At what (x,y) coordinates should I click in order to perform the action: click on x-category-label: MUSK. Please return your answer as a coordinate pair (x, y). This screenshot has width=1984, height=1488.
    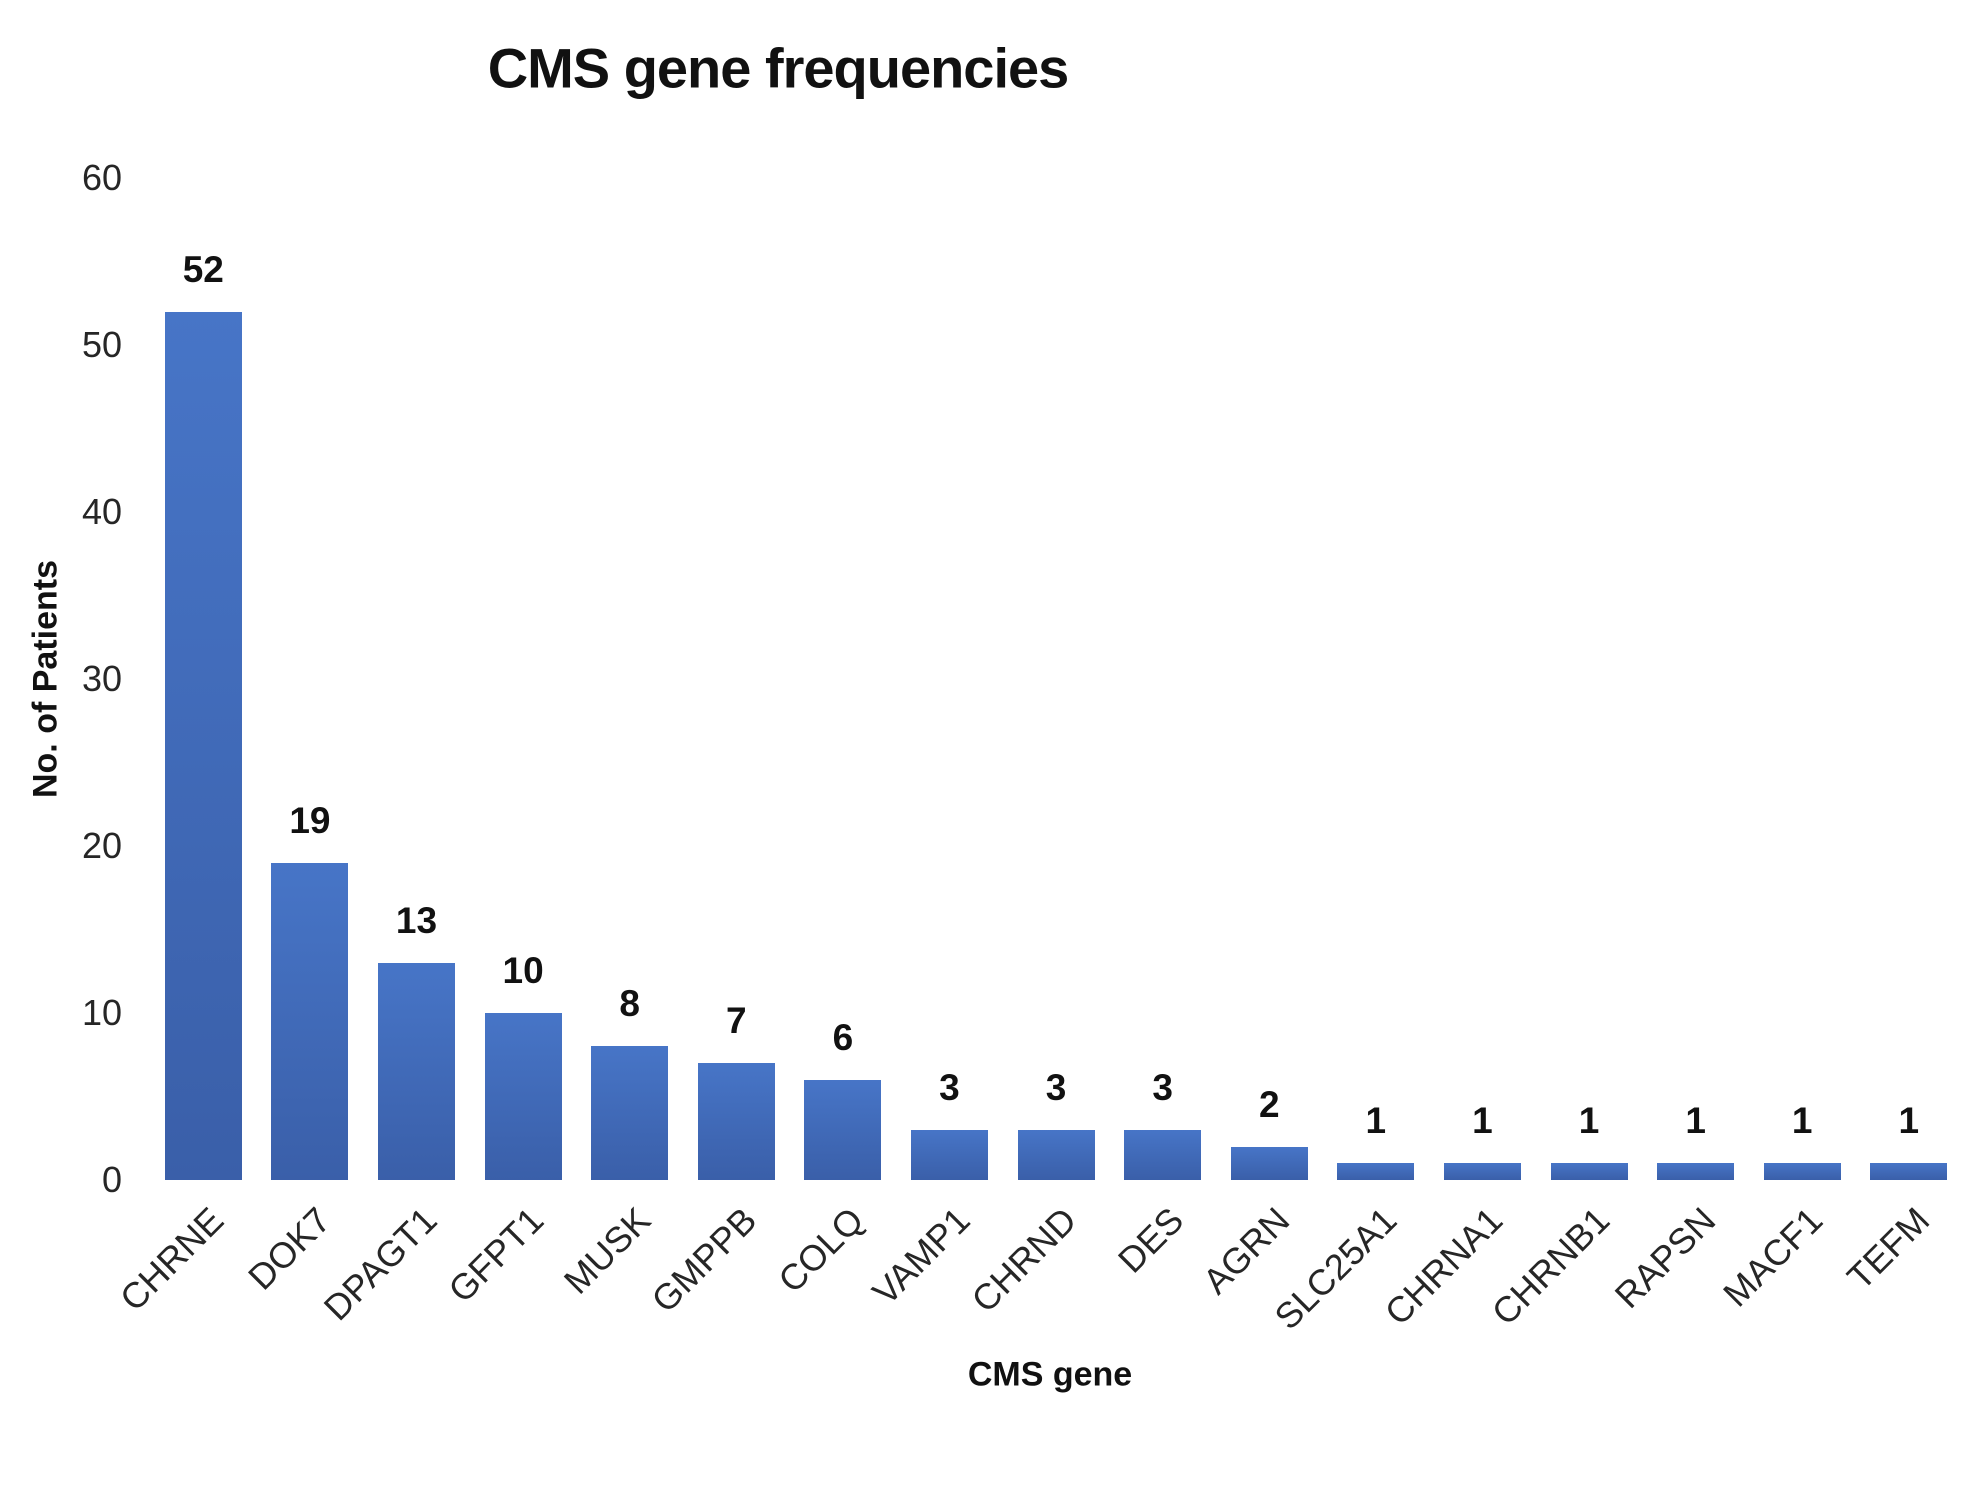
    Looking at the image, I should click on (606, 1250).